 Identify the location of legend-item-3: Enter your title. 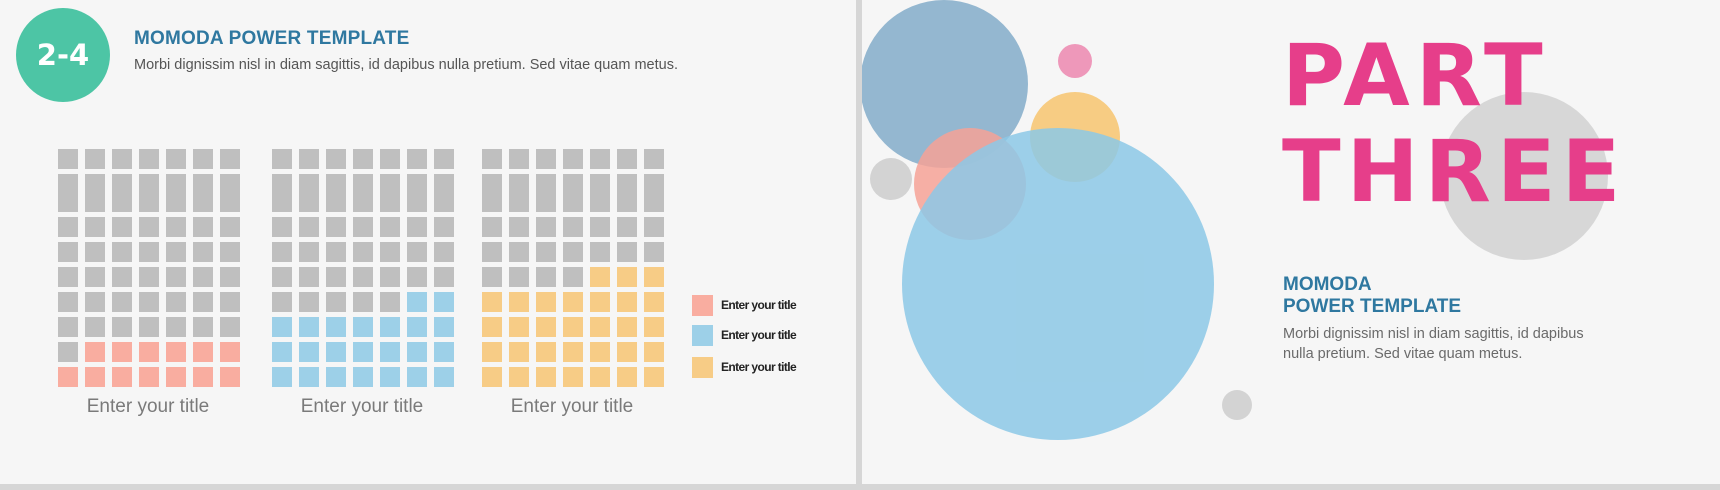
(744, 367).